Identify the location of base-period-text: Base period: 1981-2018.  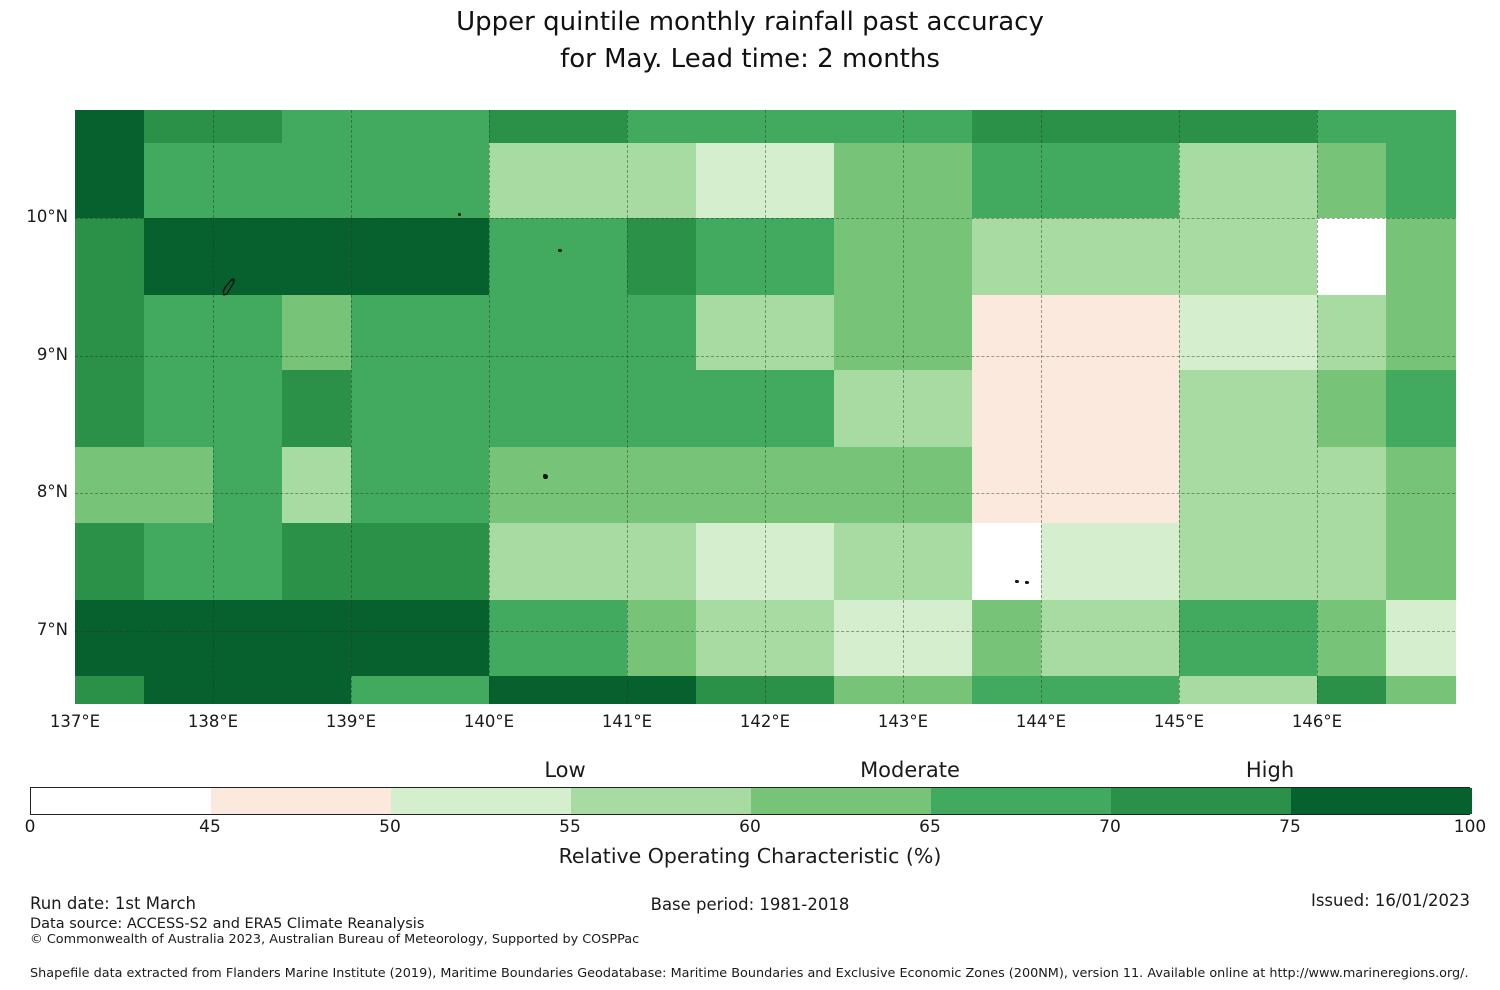
(750, 904).